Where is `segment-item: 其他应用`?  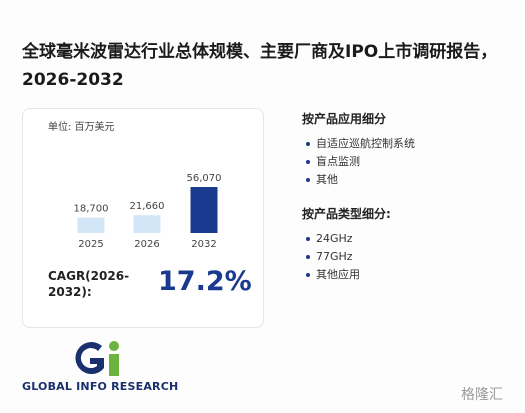 segment-item: 其他应用 is located at coordinates (409, 275).